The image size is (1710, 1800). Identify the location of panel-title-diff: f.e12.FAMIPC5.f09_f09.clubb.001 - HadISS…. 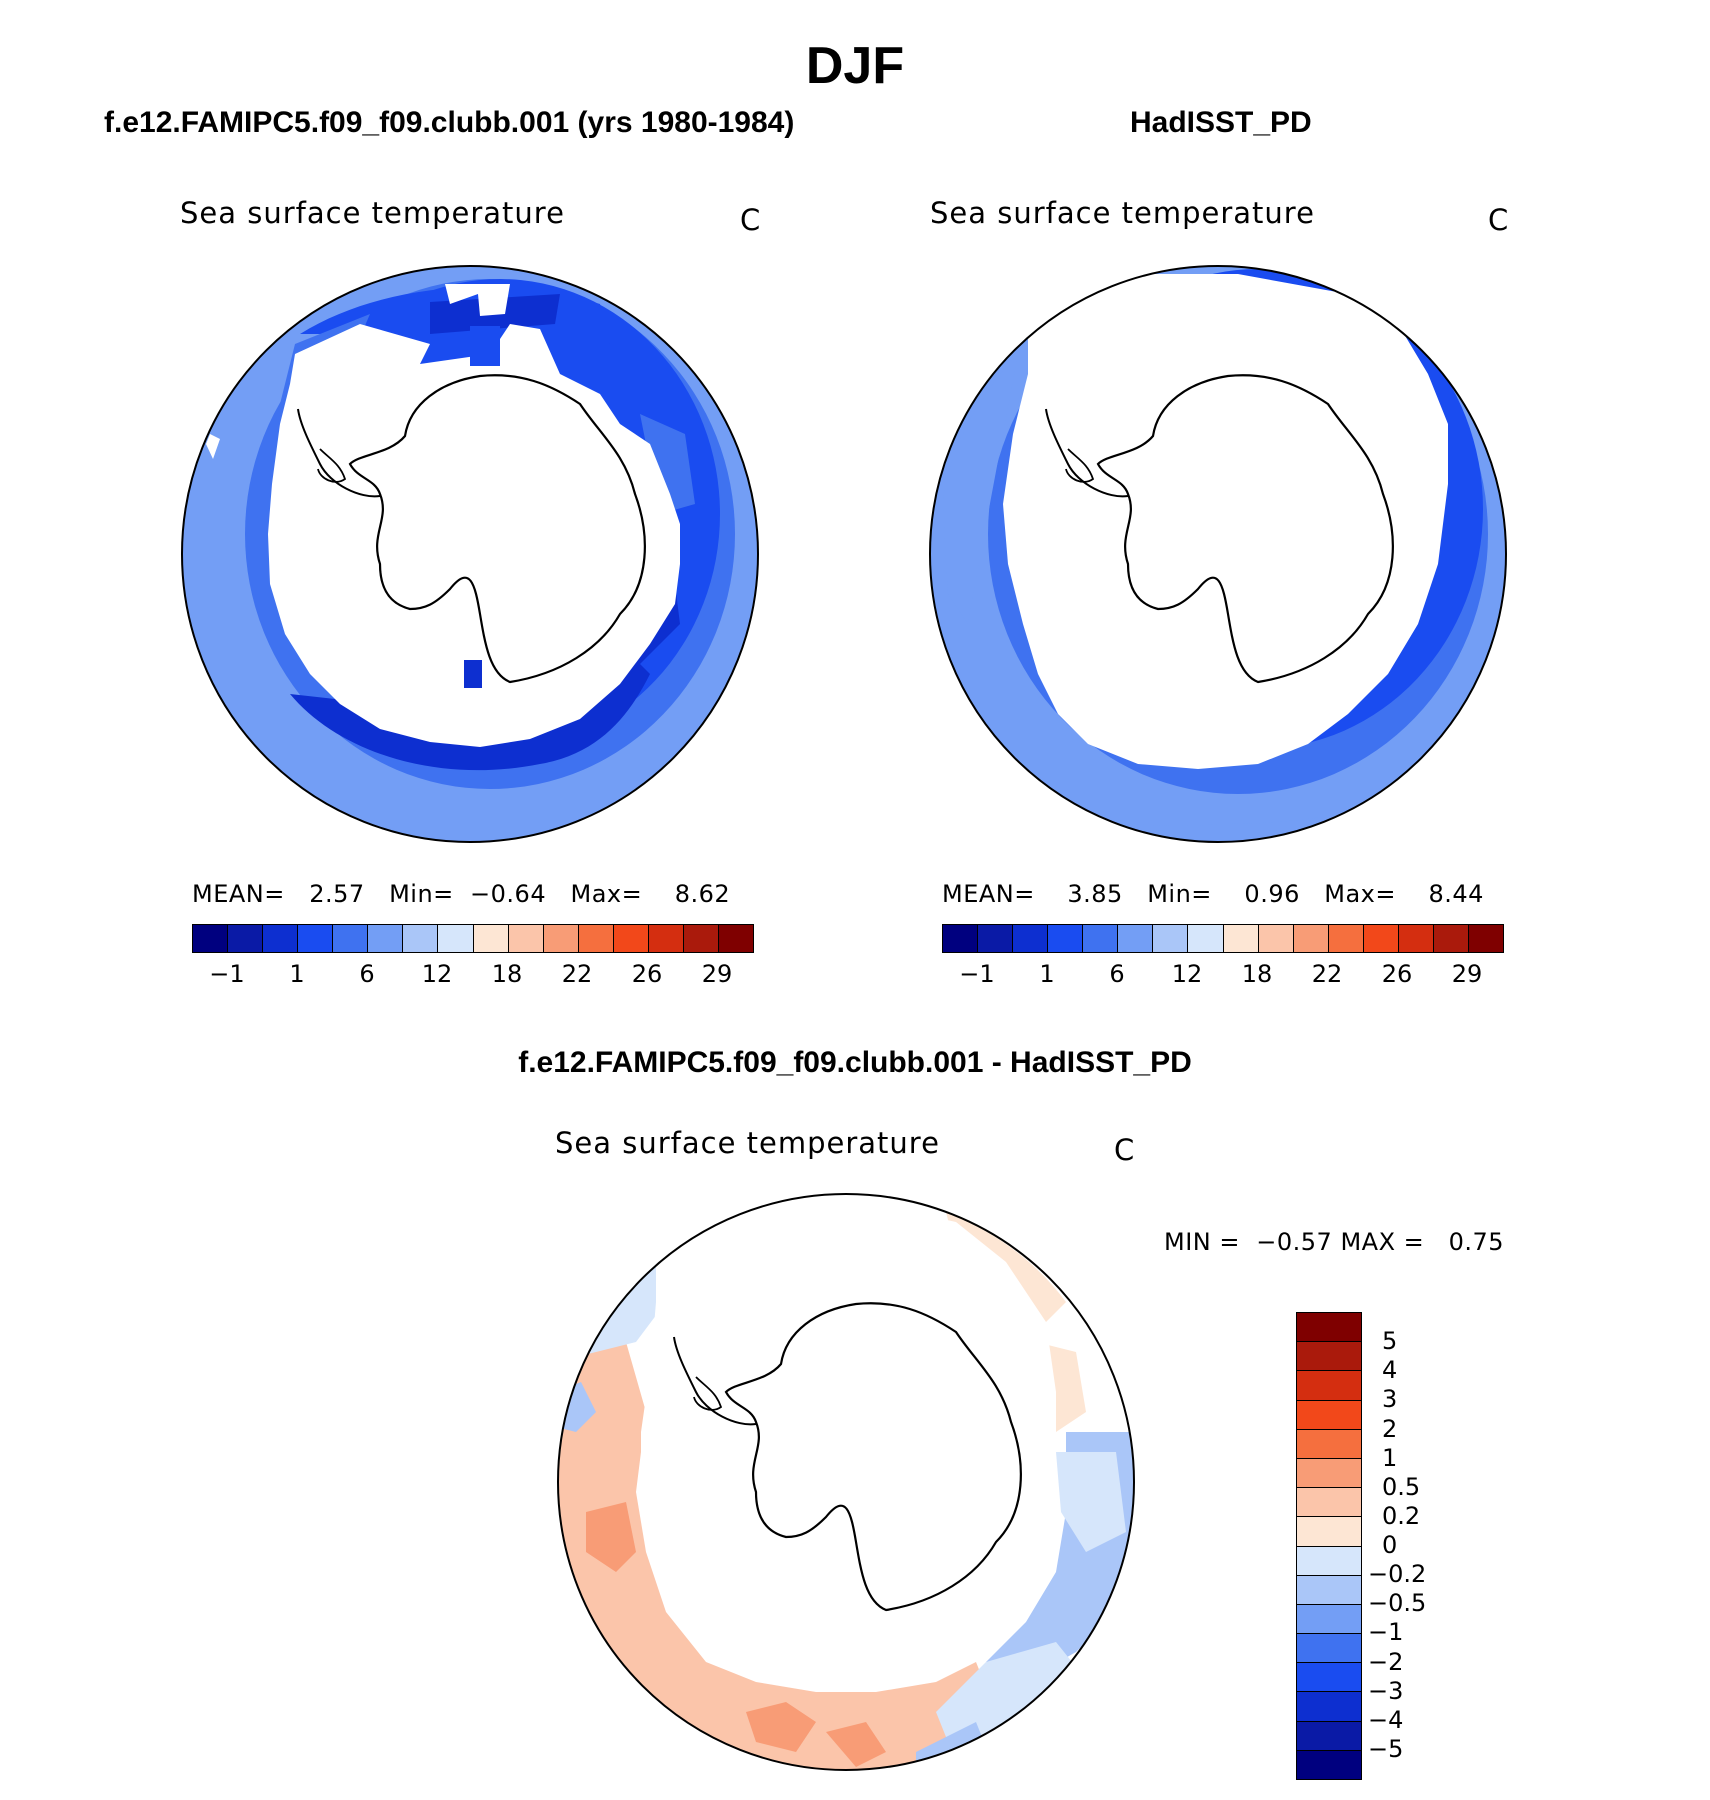
(855, 1062).